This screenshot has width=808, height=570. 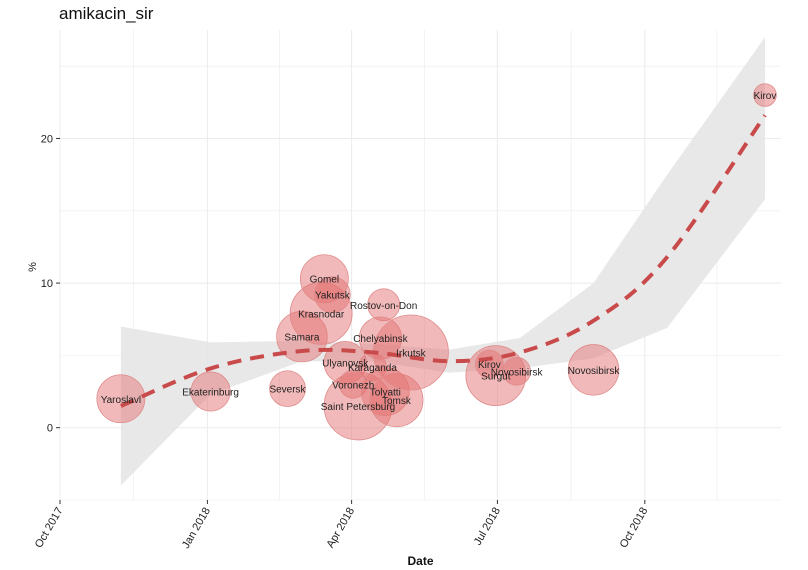 What do you see at coordinates (321, 314) in the screenshot?
I see `bubble-label: Krasnodar` at bounding box center [321, 314].